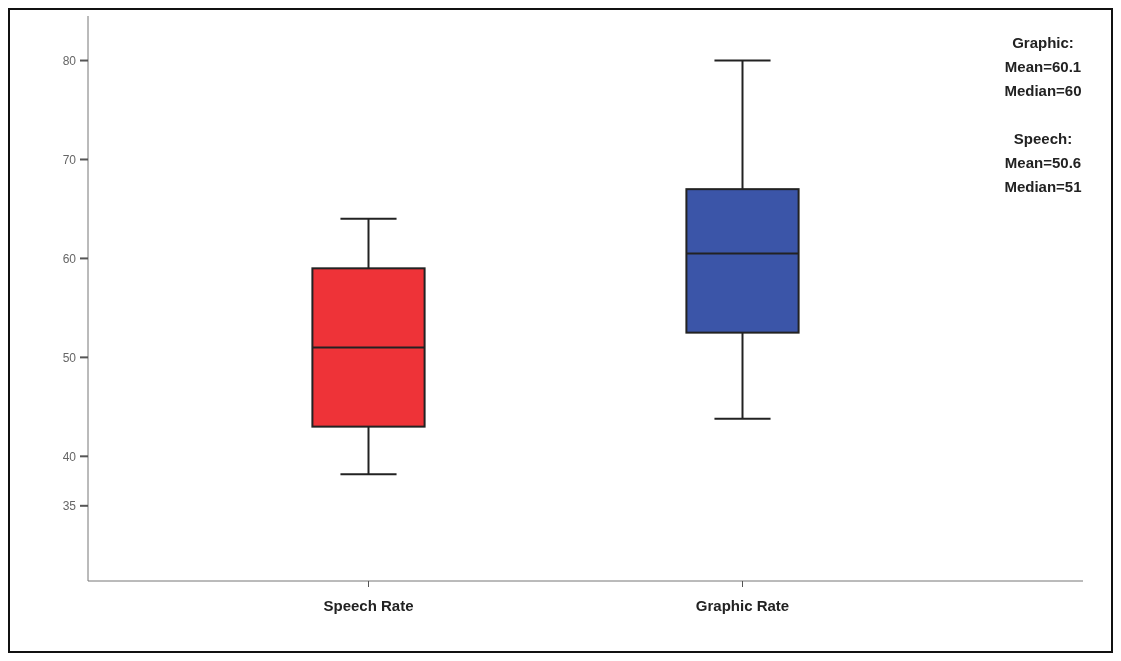  I want to click on y-tick-label: 60, so click(69, 258).